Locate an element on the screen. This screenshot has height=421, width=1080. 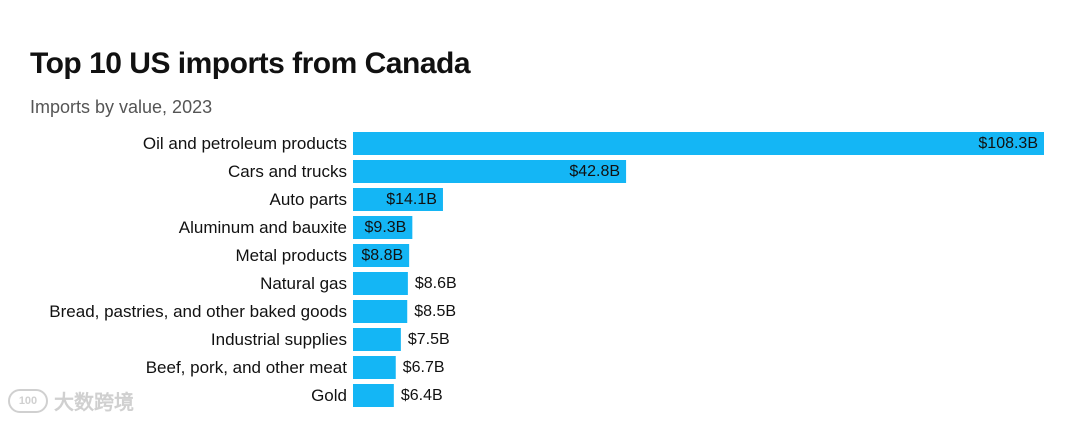
value-label: $14.1B is located at coordinates (411, 199).